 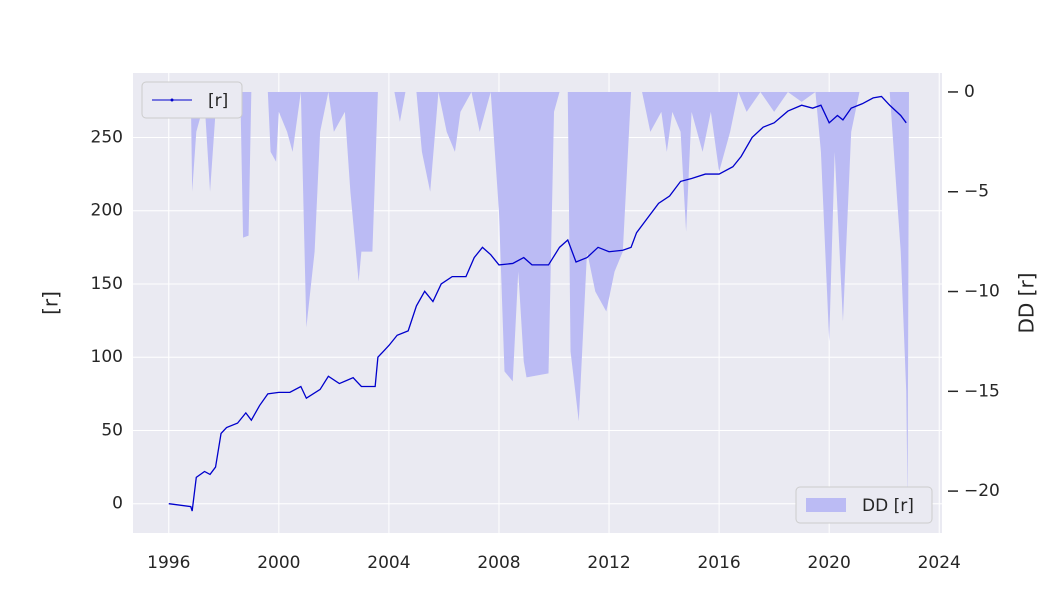 I want to click on x-tick-label: 2000, so click(x=278, y=563).